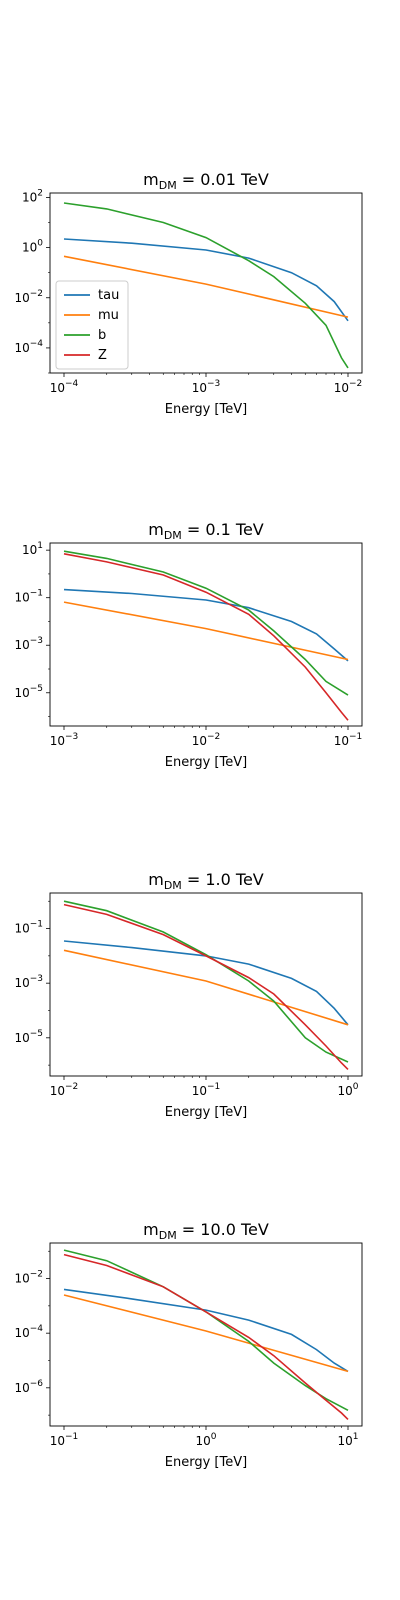 The height and width of the screenshot is (1600, 400). Describe the element at coordinates (32, 549) in the screenshot. I see `y-tick-label: 10¹` at that location.